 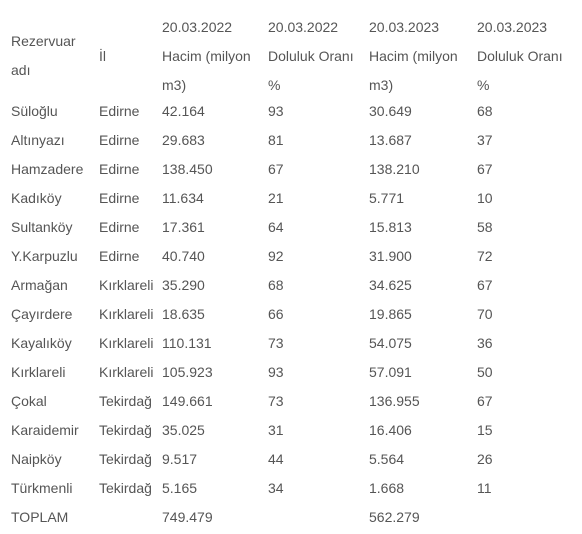 What do you see at coordinates (485, 343) in the screenshot?
I see `fill-rate-2023-cell: 36` at bounding box center [485, 343].